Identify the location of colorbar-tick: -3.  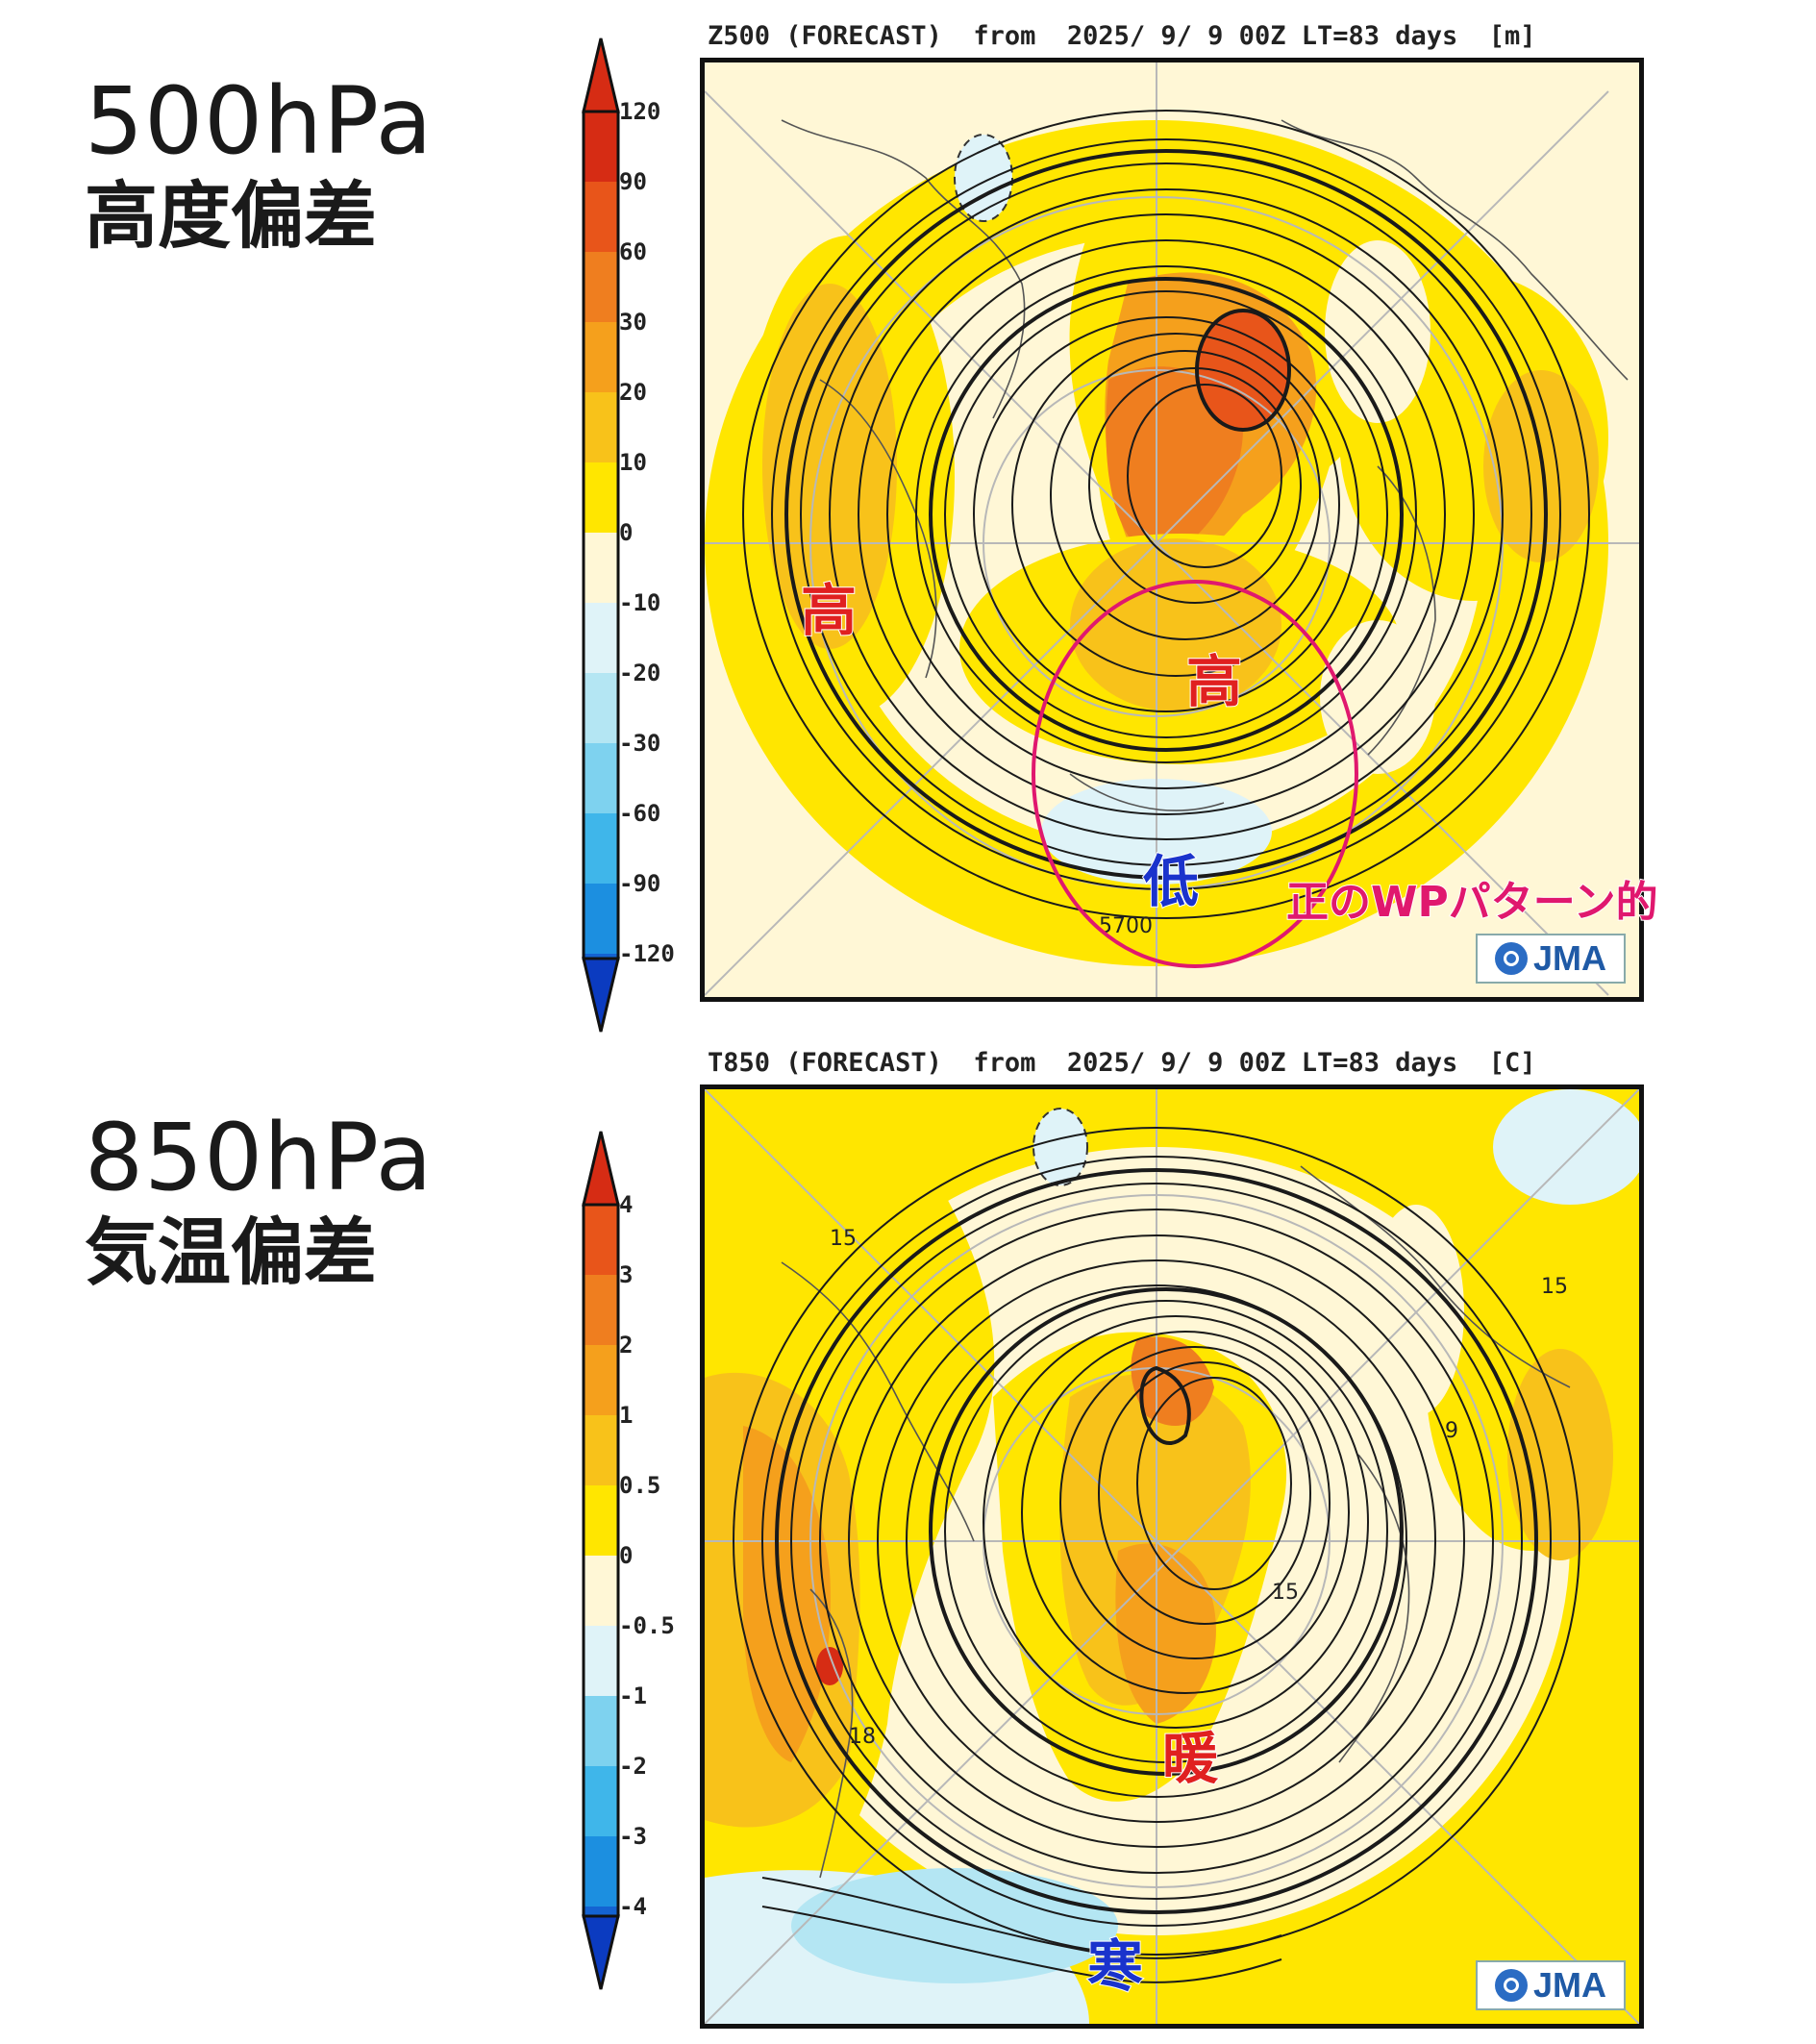
(633, 1836).